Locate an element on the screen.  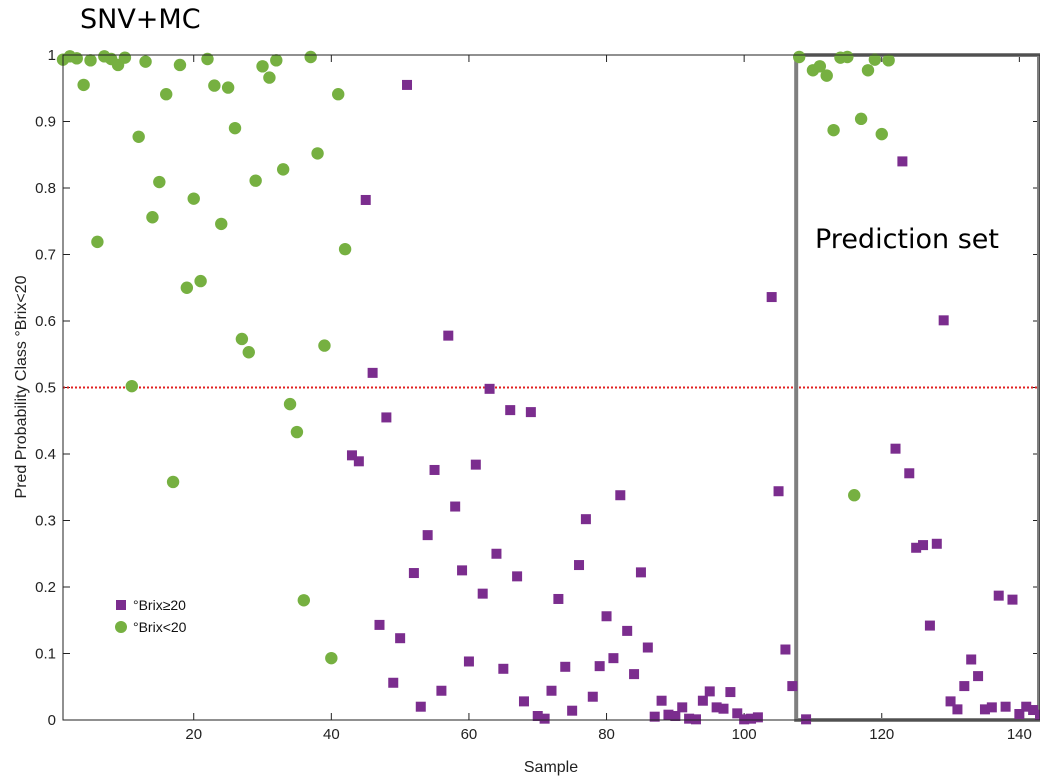
y-tick-label-0.6: 0.6 is located at coordinates (45, 321).